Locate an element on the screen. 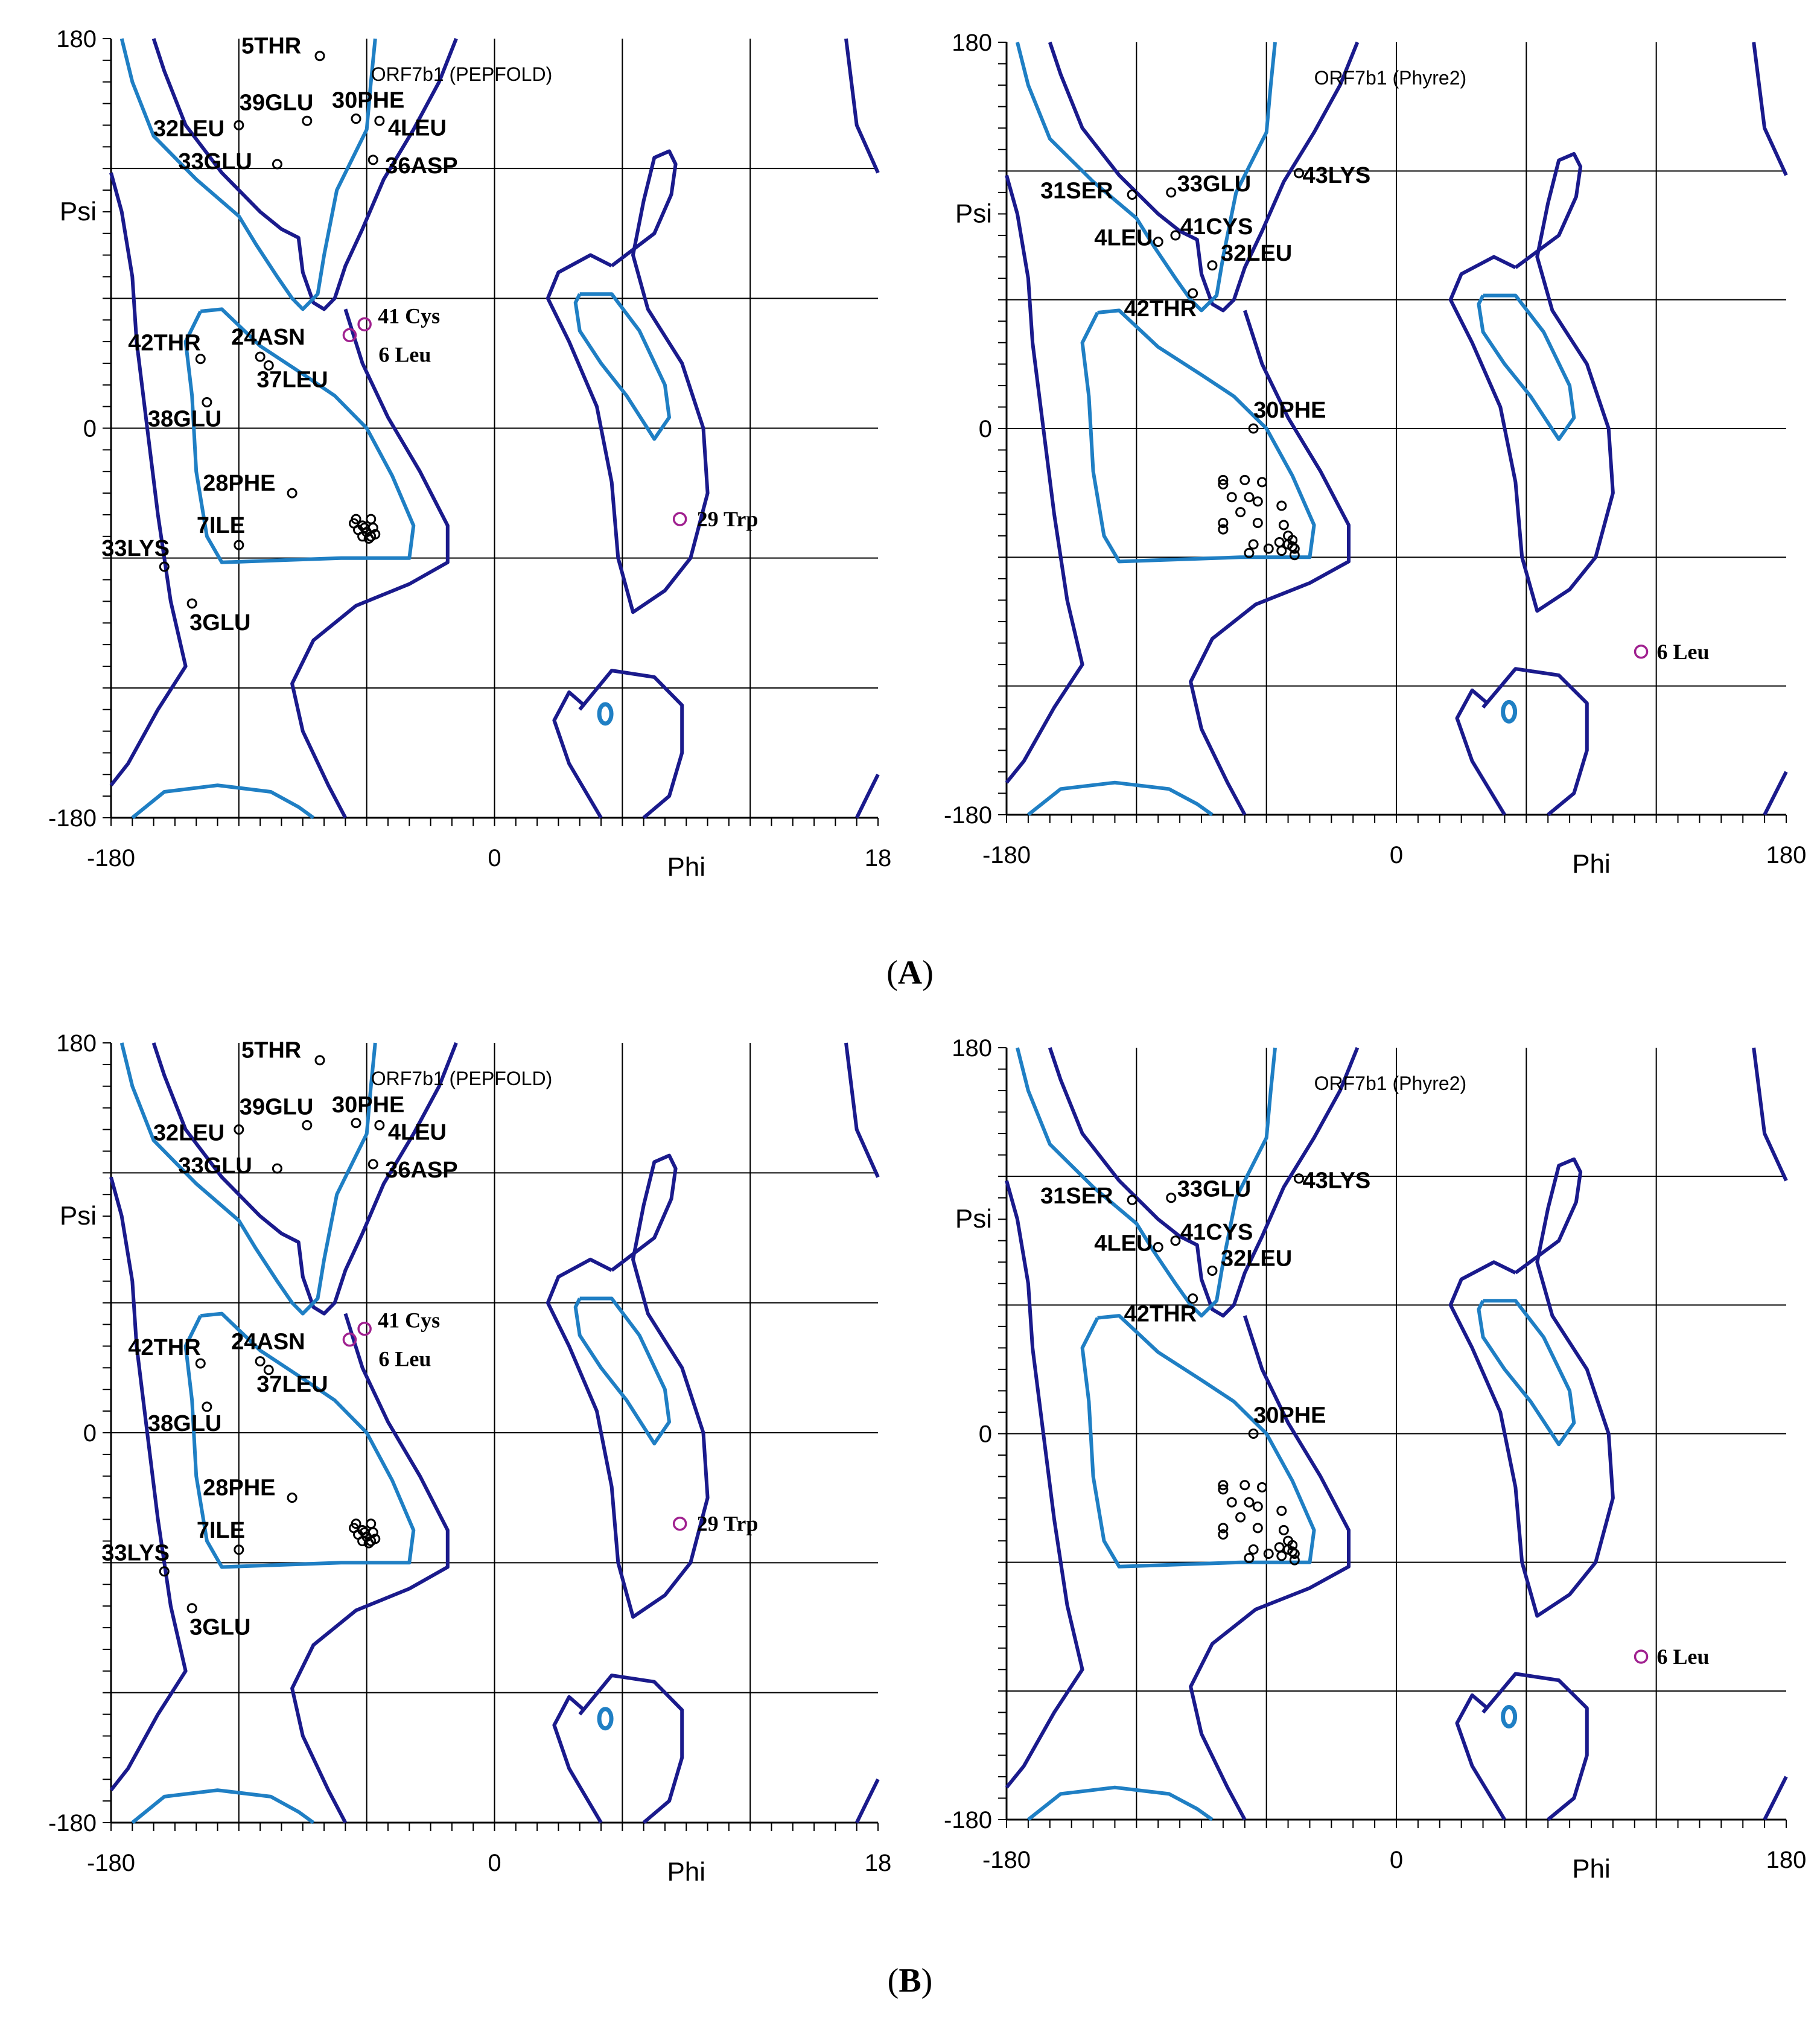 The width and height of the screenshot is (1820, 2023). residue-label: 3GLU is located at coordinates (220, 623).